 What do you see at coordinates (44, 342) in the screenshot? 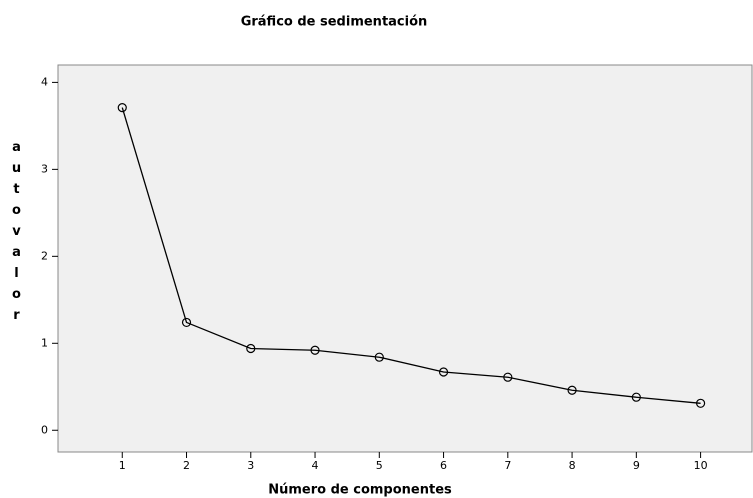
I see `y-tick-label: 1` at bounding box center [44, 342].